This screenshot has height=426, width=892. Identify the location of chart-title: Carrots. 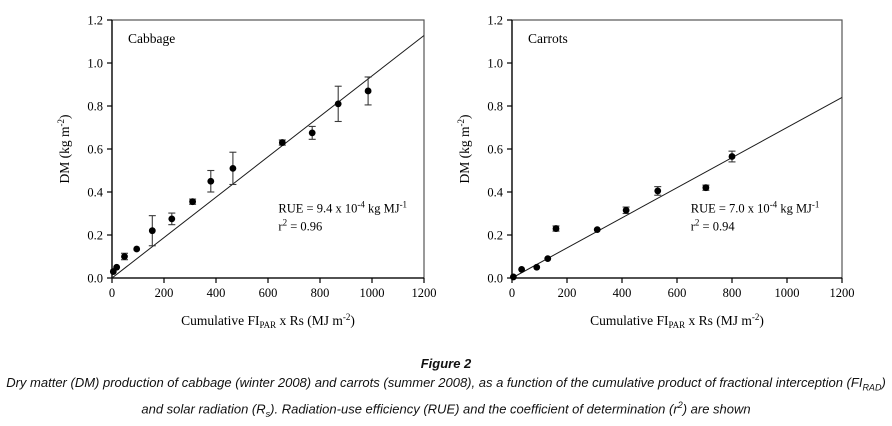
(548, 38).